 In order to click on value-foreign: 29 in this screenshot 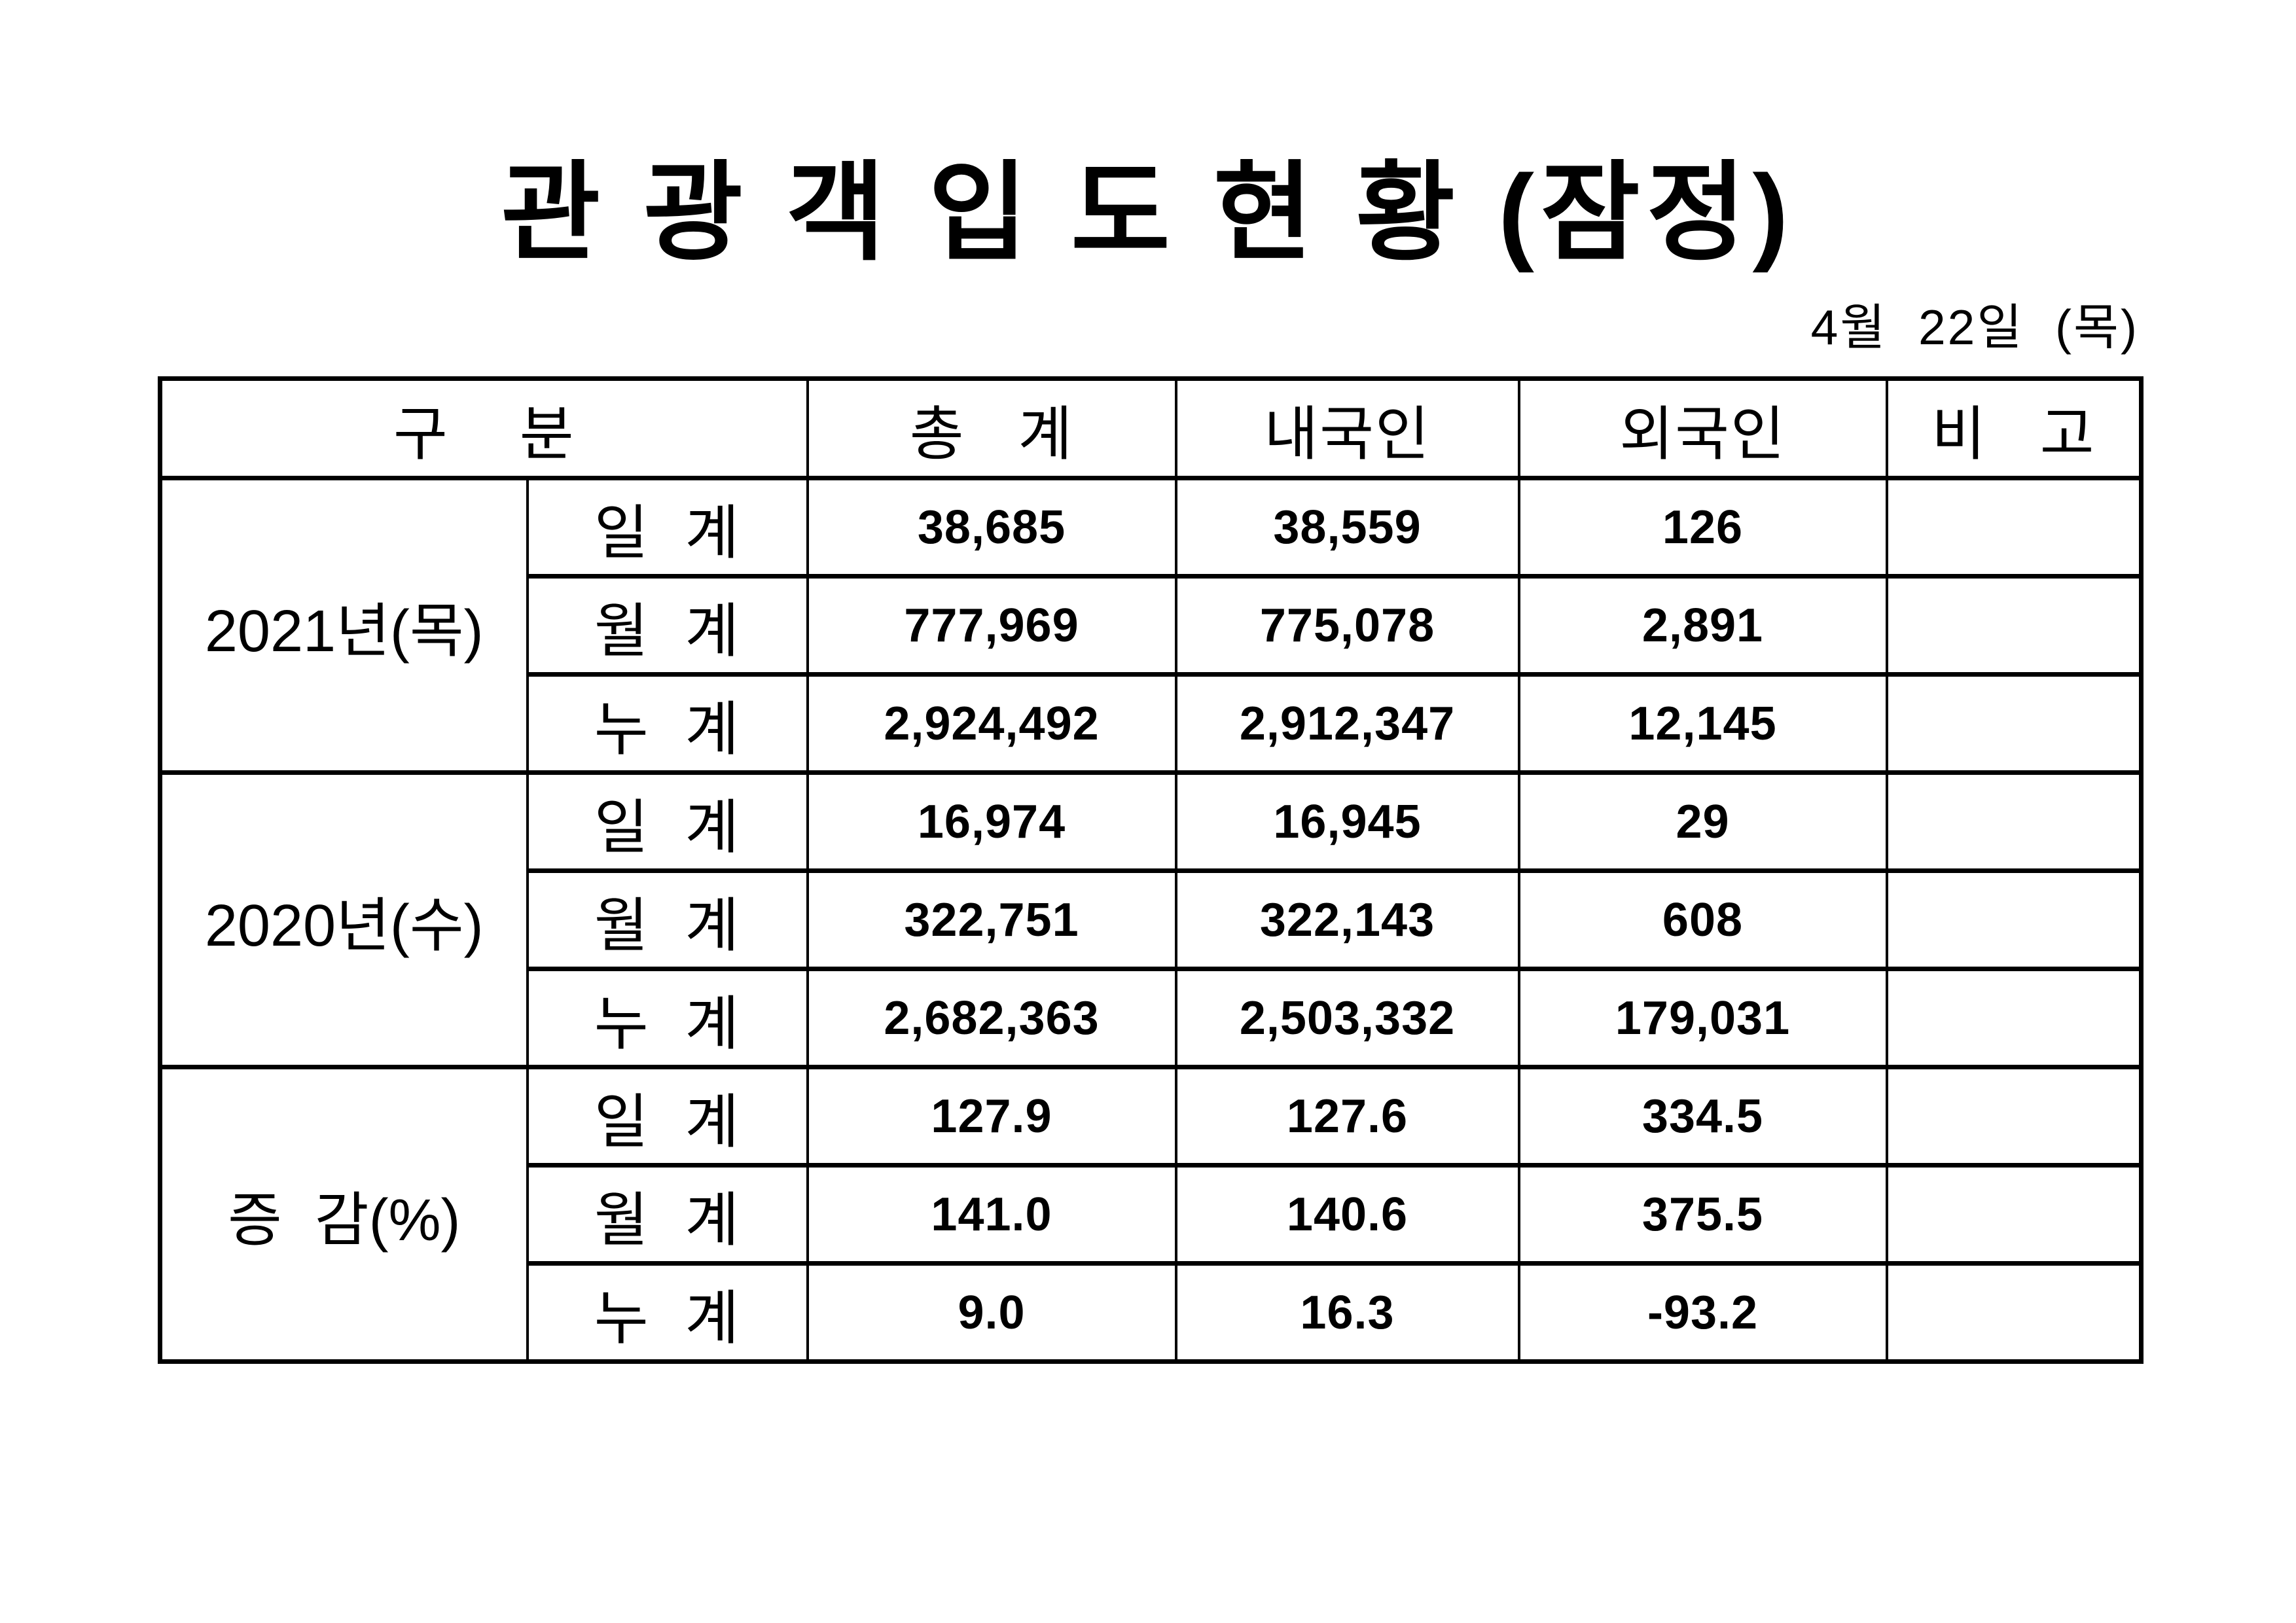, I will do `click(1702, 821)`.